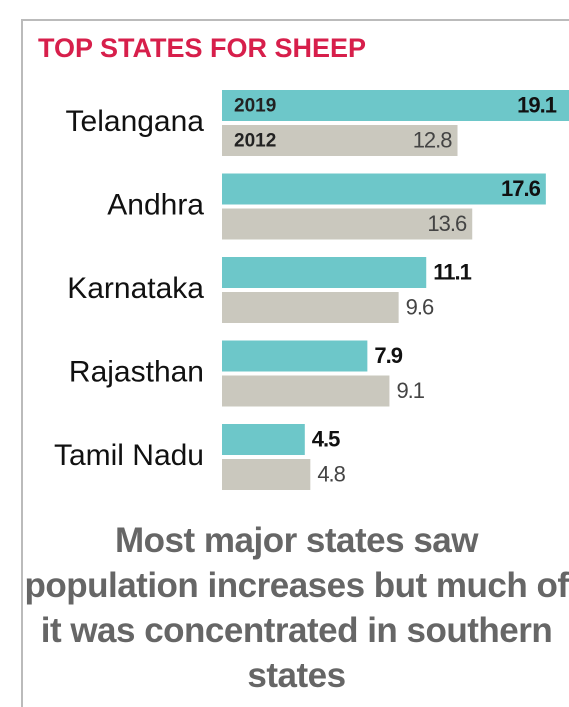 The width and height of the screenshot is (569, 707). Describe the element at coordinates (521, 188) in the screenshot. I see `value-label: 17.6` at that location.